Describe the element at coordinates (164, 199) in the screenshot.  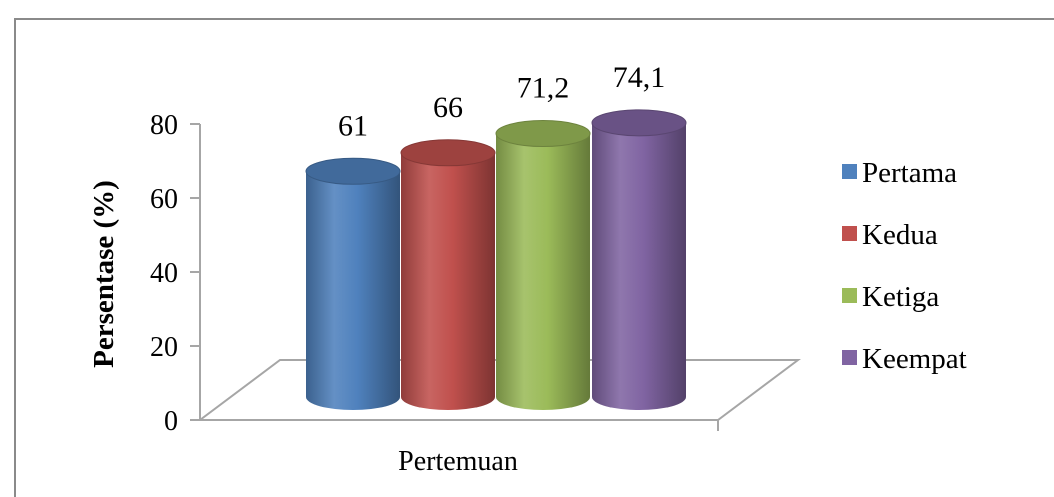
I see `y-tick-label: 60` at that location.